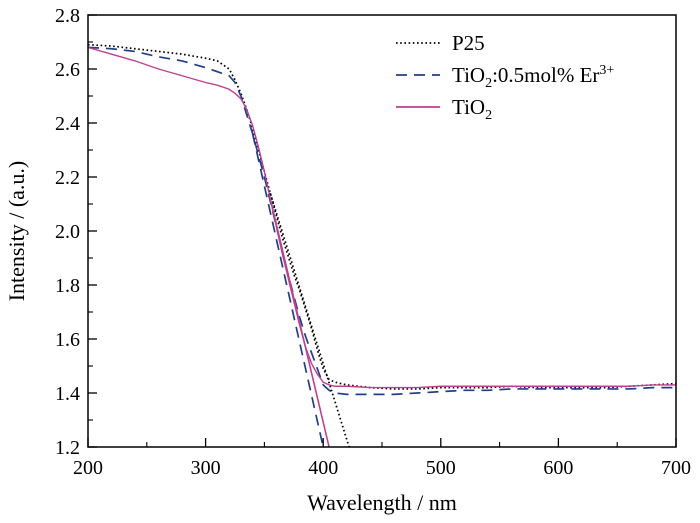  I want to click on y-tick-label: 2.4, so click(67, 124).